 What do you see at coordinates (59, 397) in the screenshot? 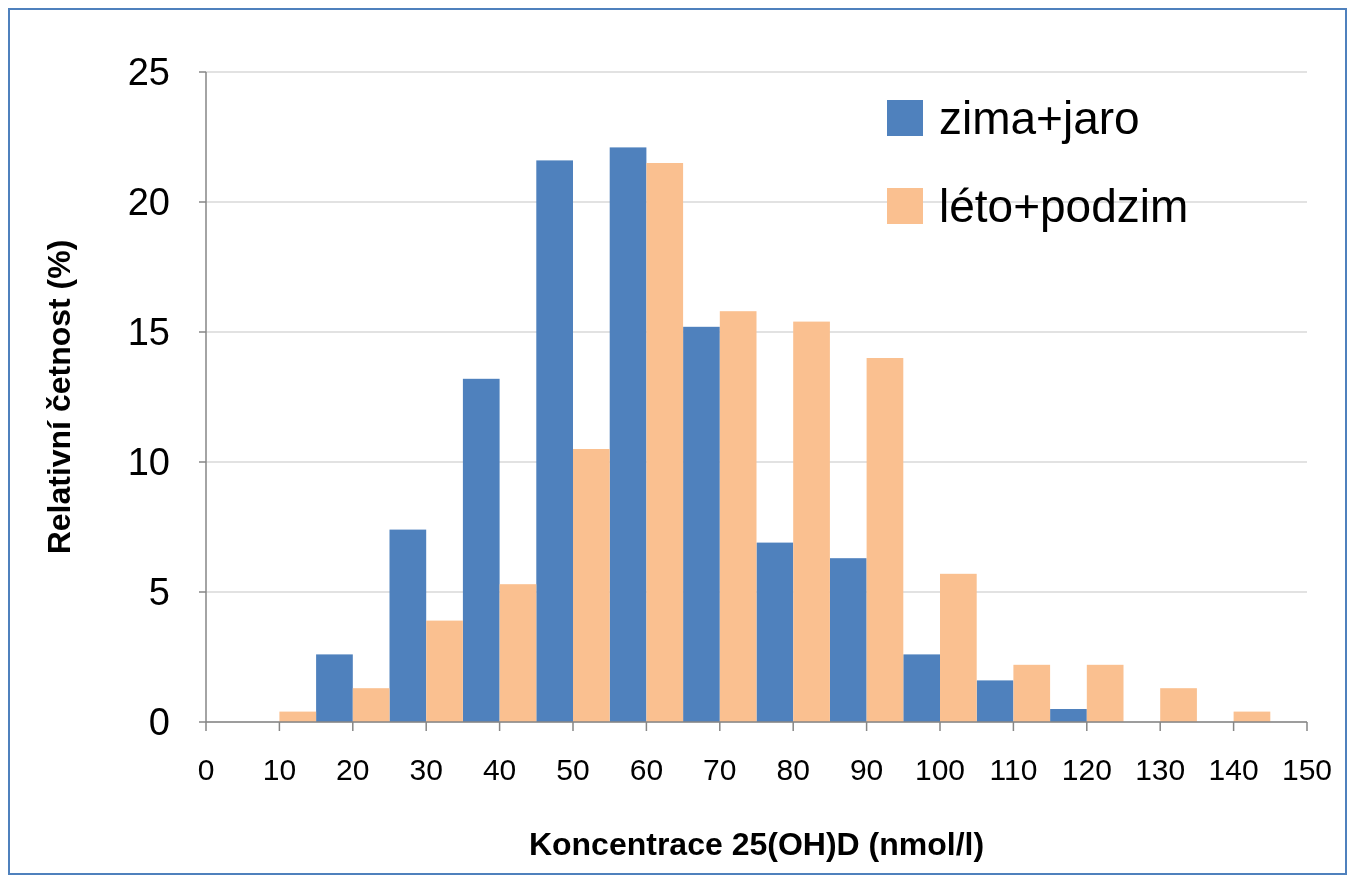
I see `y-axis-title: Relativní četnost (%)` at bounding box center [59, 397].